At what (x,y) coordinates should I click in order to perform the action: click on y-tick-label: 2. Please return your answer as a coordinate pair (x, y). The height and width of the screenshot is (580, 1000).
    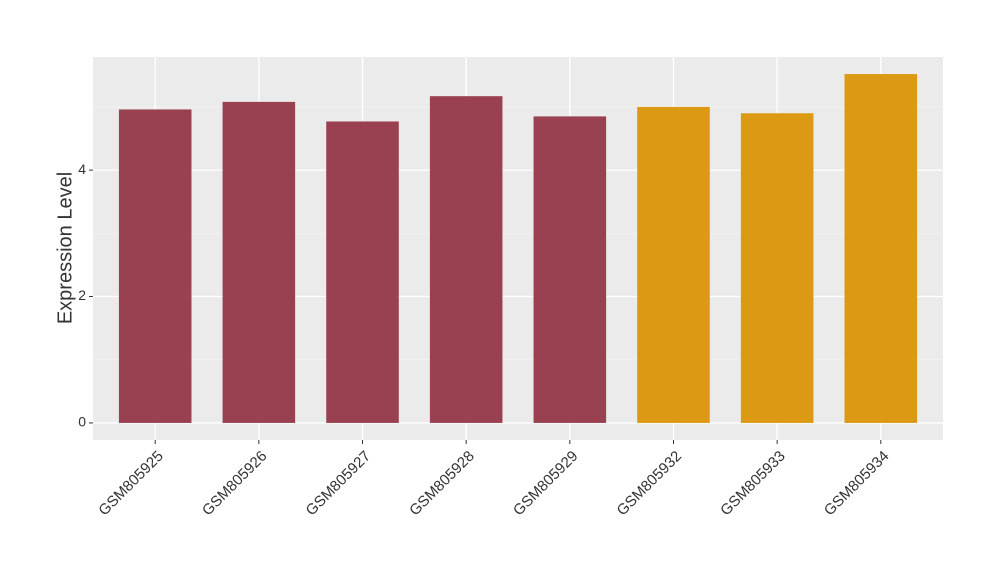
    Looking at the image, I should click on (82, 295).